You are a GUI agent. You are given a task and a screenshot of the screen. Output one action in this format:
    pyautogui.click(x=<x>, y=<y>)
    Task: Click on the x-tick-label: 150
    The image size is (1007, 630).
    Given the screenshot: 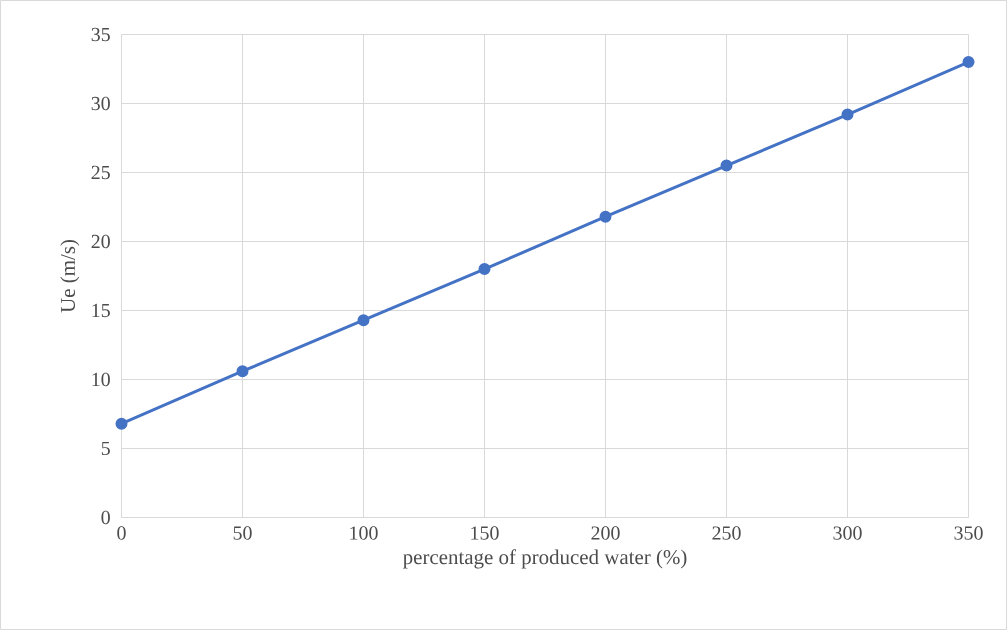 What is the action you would take?
    pyautogui.click(x=485, y=533)
    